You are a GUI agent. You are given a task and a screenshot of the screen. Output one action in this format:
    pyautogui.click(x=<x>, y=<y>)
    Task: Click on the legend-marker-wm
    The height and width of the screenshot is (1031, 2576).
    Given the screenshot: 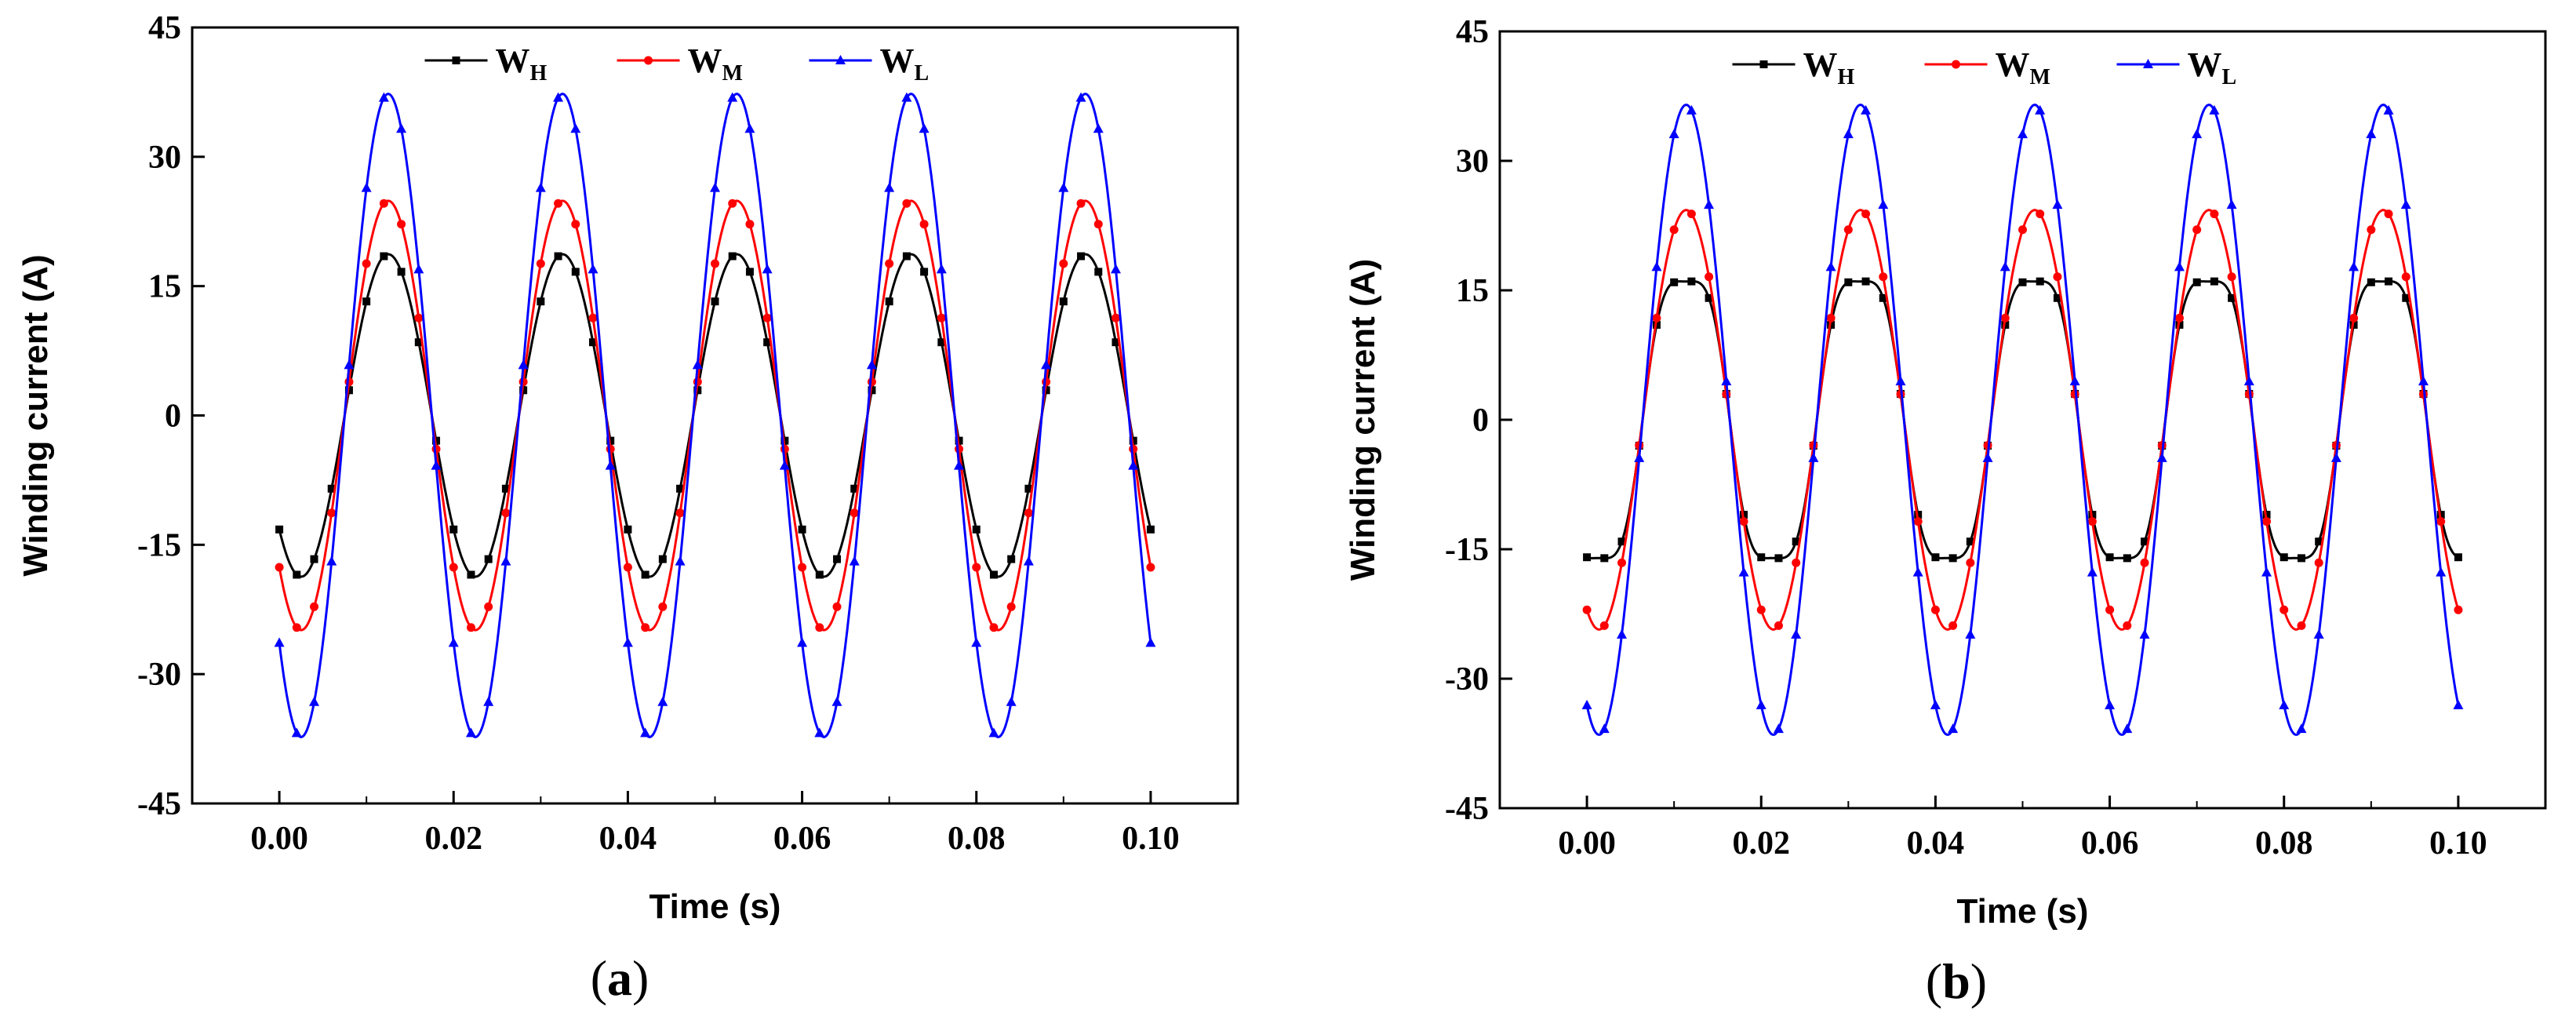 What is the action you would take?
    pyautogui.click(x=1956, y=65)
    